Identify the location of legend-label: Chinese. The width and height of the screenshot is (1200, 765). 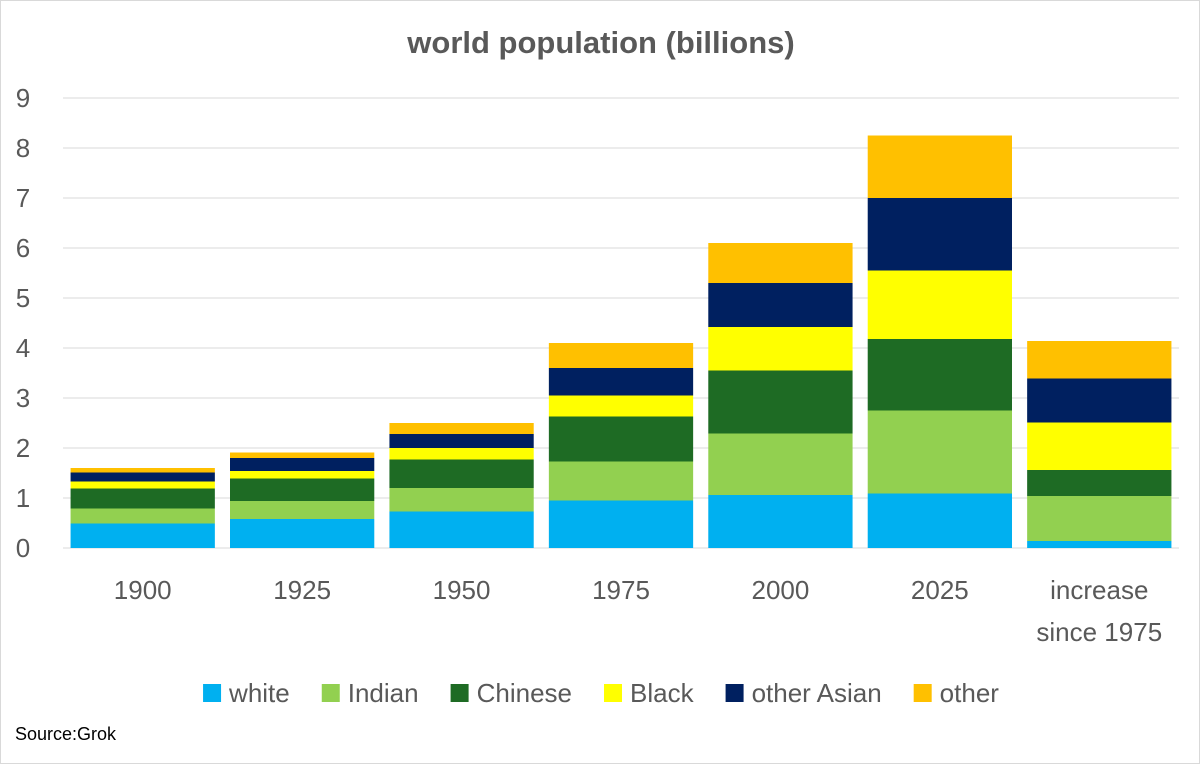
(524, 693).